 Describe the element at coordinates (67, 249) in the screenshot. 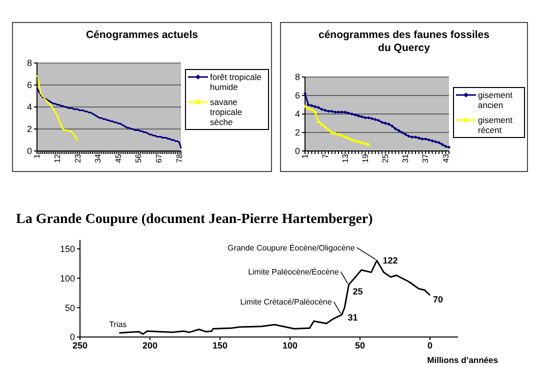

I see `y-tick-label: 150` at that location.